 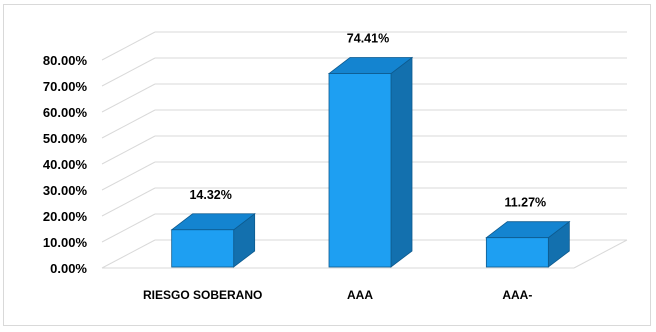 I want to click on data-label: 74.41%, so click(x=368, y=39).